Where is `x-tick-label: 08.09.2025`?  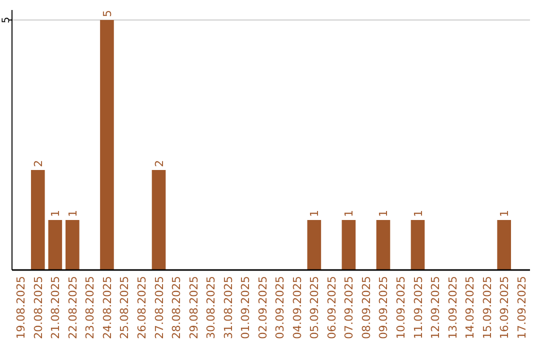 x-tick-label: 08.09.2025 is located at coordinates (366, 307).